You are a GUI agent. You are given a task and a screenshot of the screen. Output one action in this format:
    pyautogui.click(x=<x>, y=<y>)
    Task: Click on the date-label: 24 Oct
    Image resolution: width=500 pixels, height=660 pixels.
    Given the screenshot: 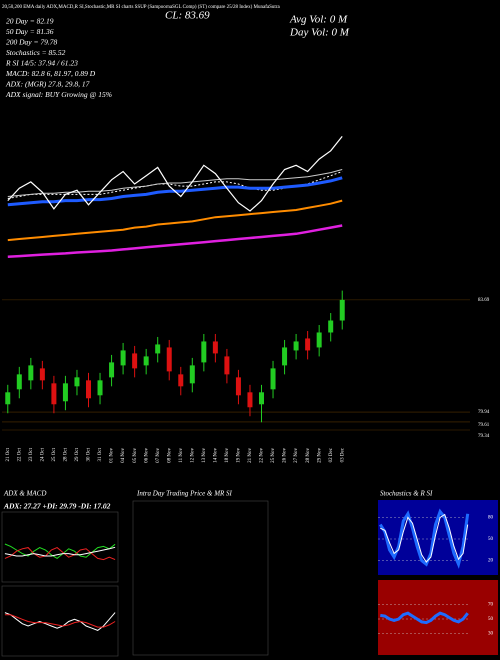 What is the action you would take?
    pyautogui.click(x=43, y=454)
    